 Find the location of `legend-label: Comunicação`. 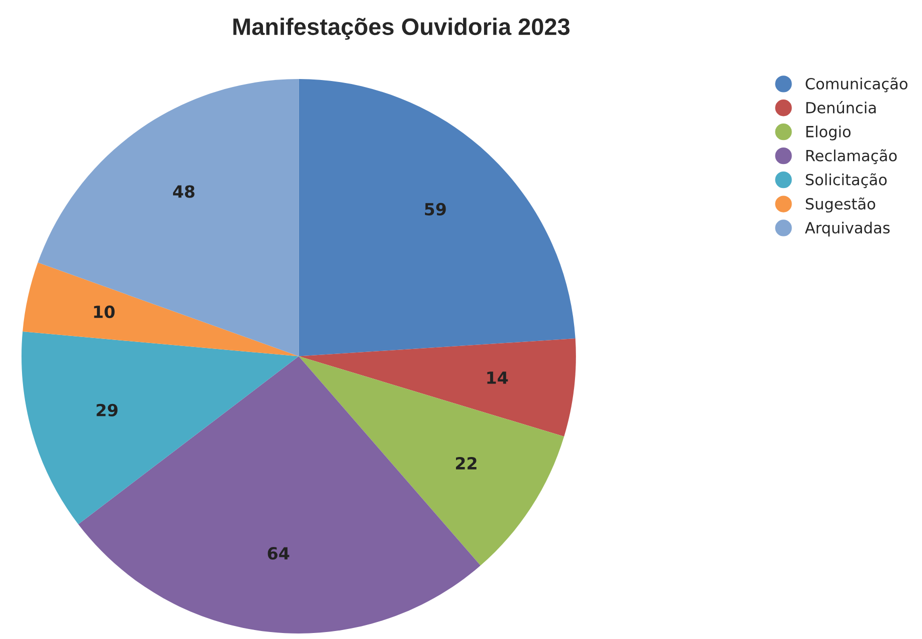

legend-label: Comunicação is located at coordinates (857, 84).